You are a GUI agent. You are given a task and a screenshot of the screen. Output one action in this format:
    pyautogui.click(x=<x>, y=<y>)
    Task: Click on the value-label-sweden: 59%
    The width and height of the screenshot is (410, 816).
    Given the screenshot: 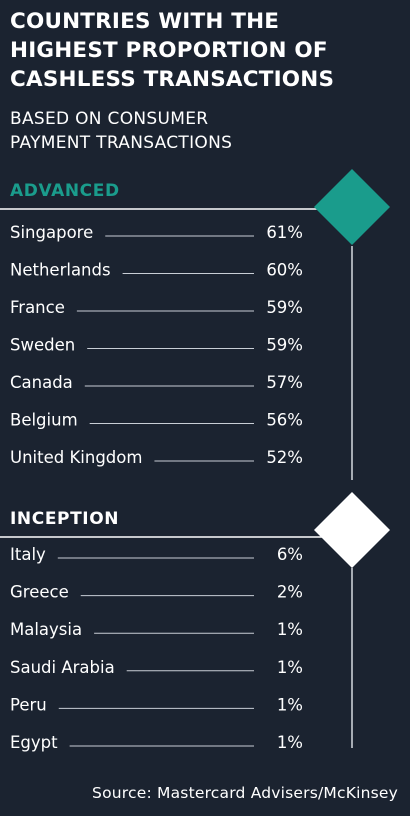 What is the action you would take?
    pyautogui.click(x=284, y=345)
    